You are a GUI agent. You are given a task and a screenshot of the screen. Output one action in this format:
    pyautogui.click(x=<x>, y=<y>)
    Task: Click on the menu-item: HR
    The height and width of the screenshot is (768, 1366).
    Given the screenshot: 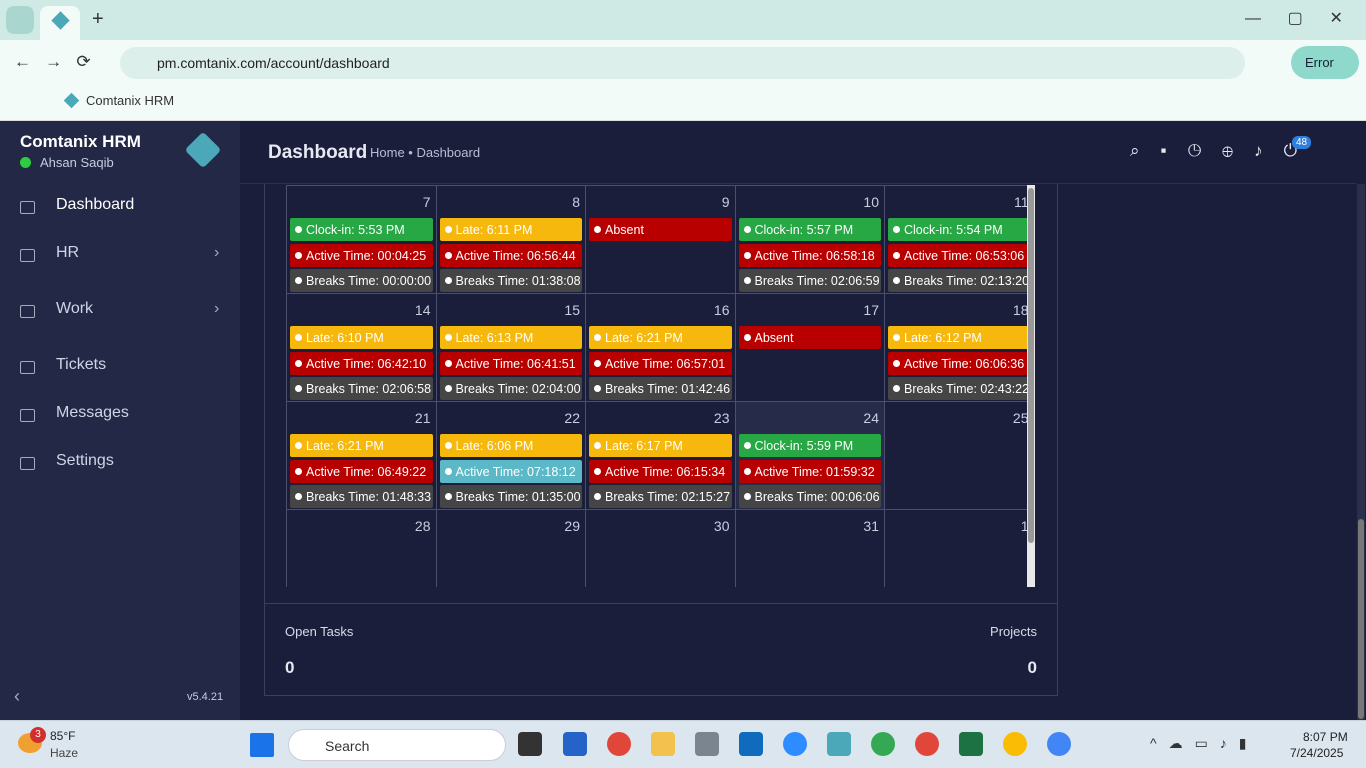 What is the action you would take?
    pyautogui.click(x=68, y=252)
    